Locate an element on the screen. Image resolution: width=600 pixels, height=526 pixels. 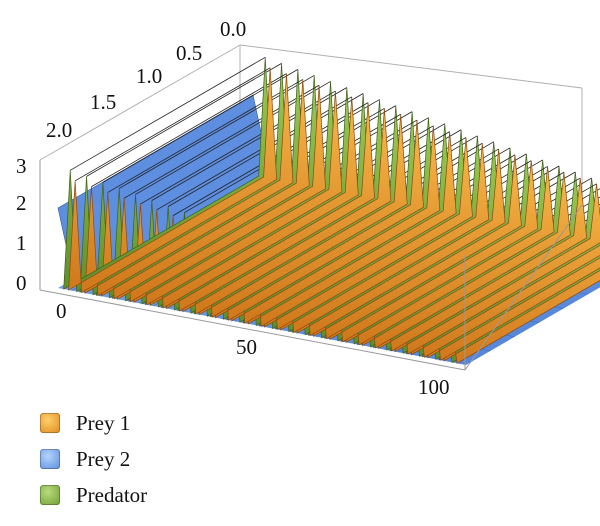
x-axis-ticks: 0 50 100 is located at coordinates (253, 349).